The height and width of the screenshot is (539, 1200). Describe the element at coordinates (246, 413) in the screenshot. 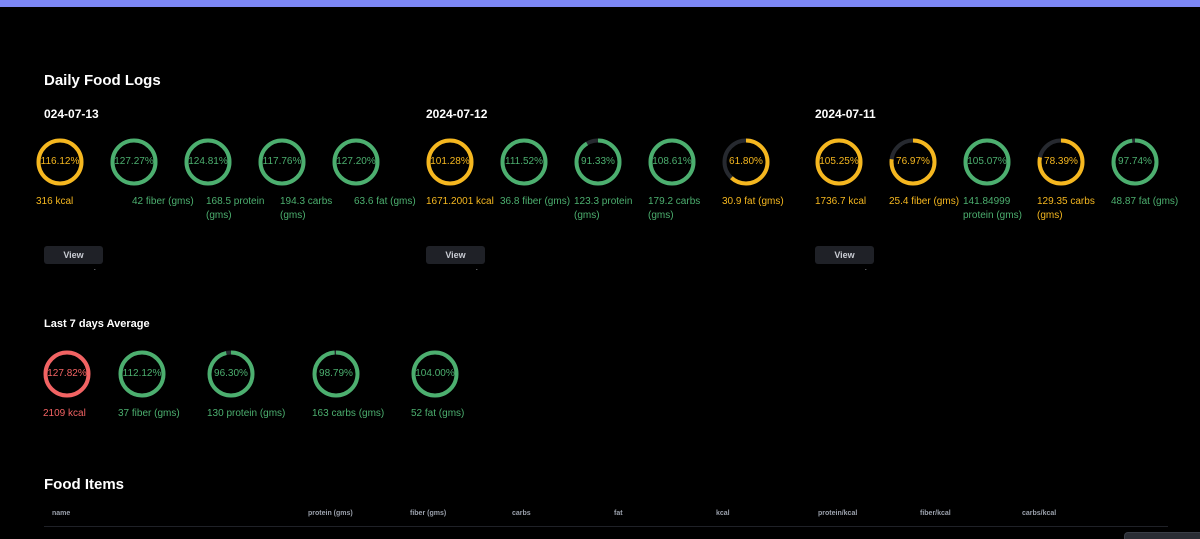

I see `metric-label: 130 protein (gms)` at that location.